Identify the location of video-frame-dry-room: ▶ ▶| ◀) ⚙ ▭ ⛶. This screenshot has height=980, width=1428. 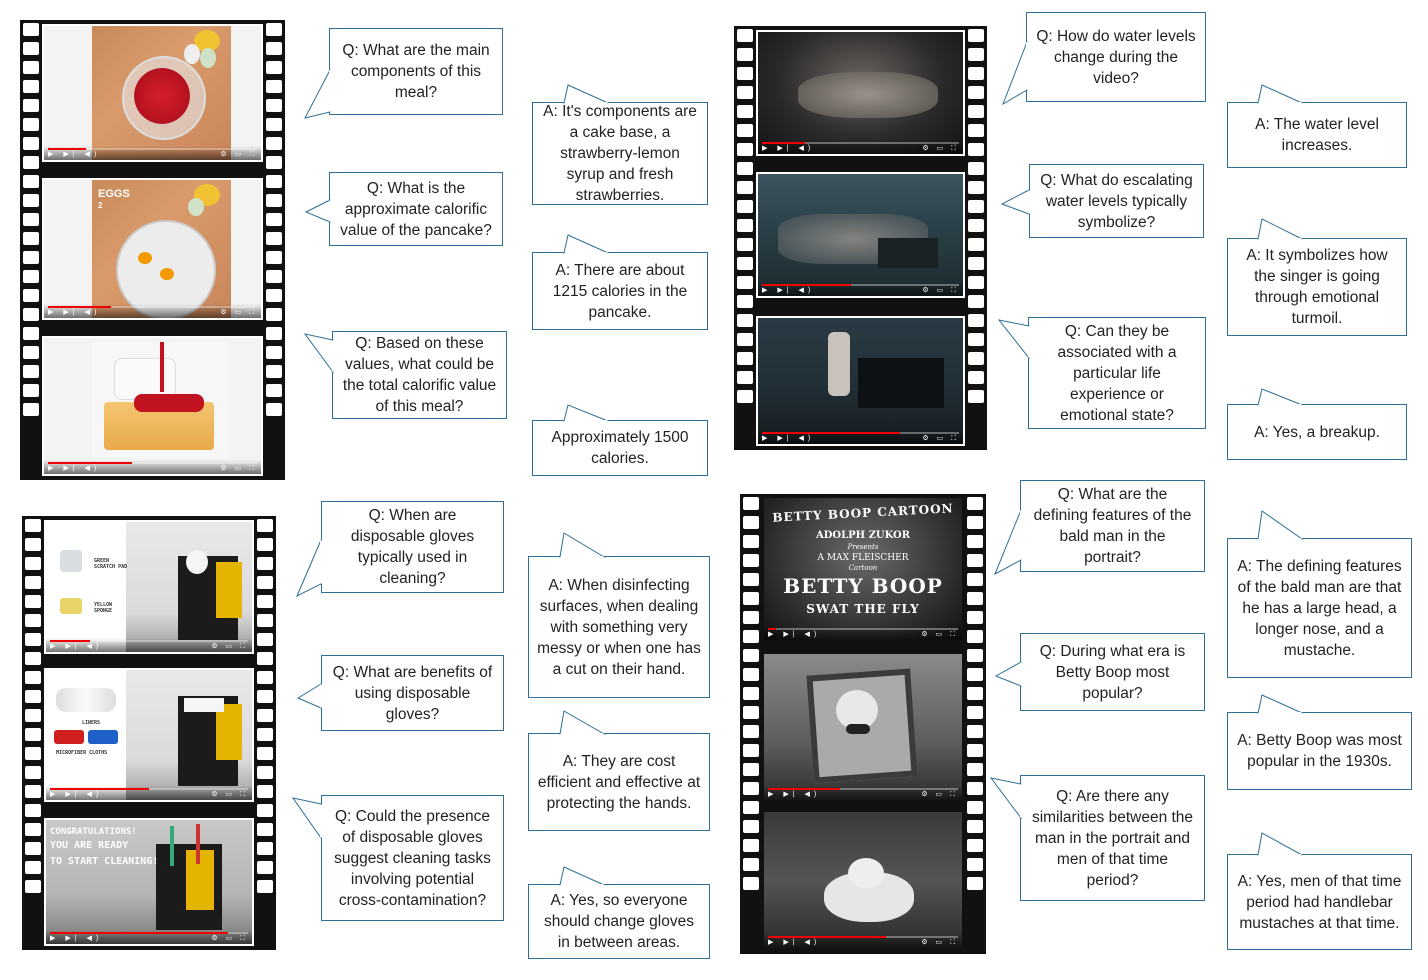
(860, 93).